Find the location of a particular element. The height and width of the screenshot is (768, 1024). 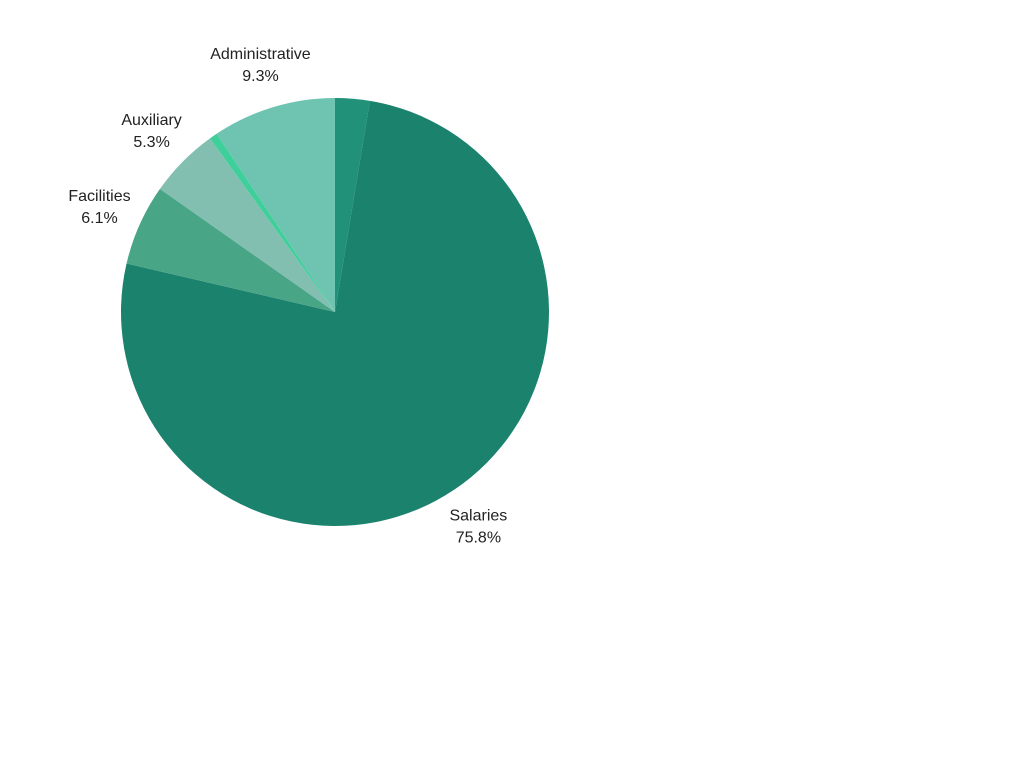

slice-label: Auxiliary is located at coordinates (151, 120).